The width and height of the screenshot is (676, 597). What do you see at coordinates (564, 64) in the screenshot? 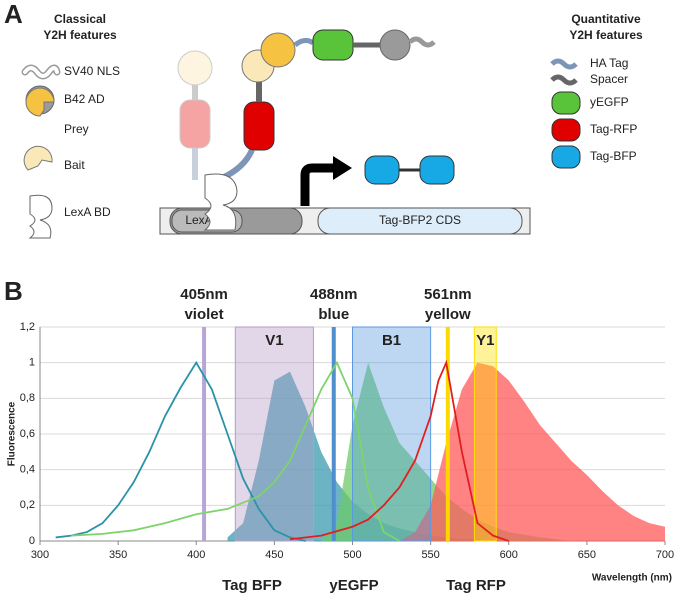
I see `ha-icon` at bounding box center [564, 64].